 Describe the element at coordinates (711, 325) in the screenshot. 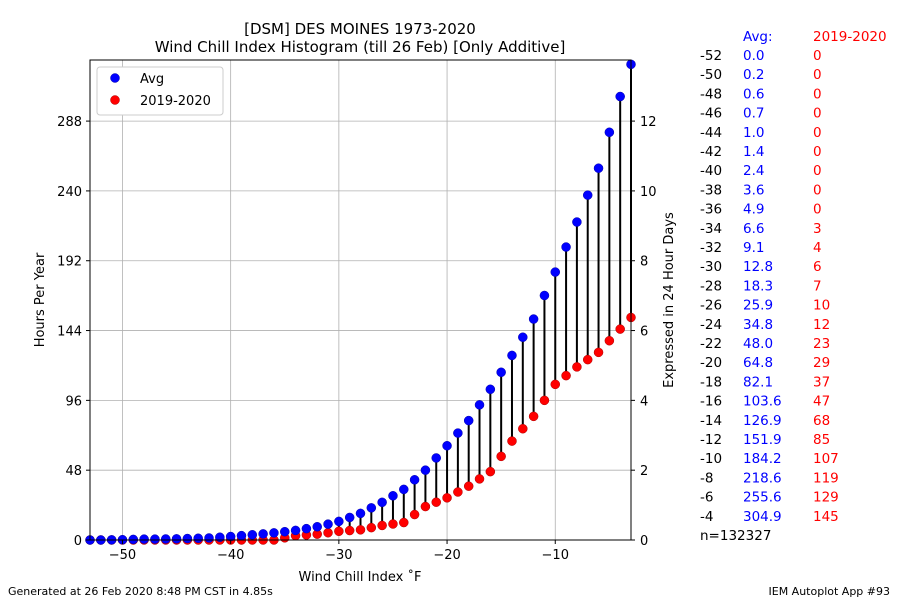

I see `table-bin: -24` at that location.